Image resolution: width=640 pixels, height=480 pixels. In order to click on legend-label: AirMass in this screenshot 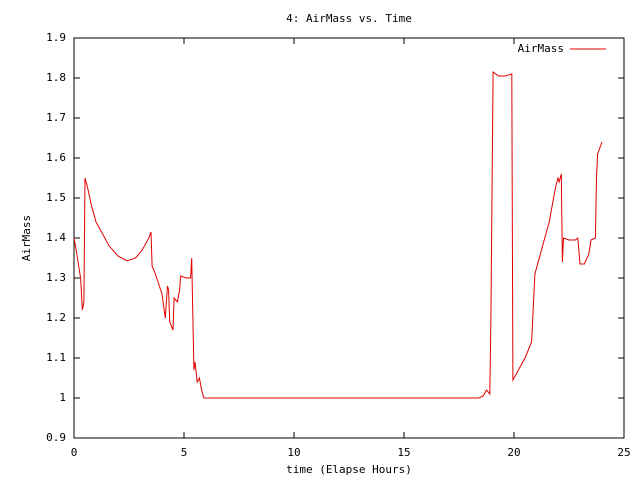, I will do `click(541, 48)`.